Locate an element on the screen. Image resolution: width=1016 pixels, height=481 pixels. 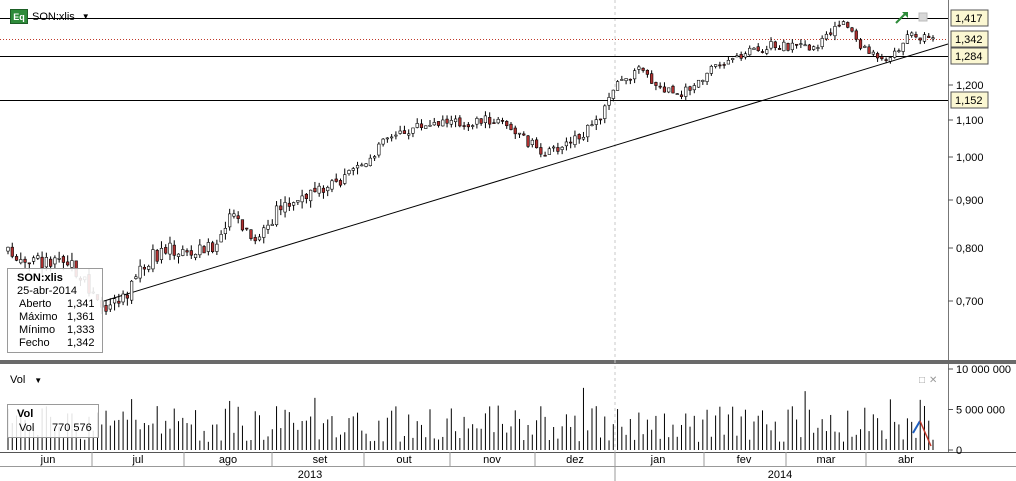
level-marker-label: 1,342 is located at coordinates (969, 40).